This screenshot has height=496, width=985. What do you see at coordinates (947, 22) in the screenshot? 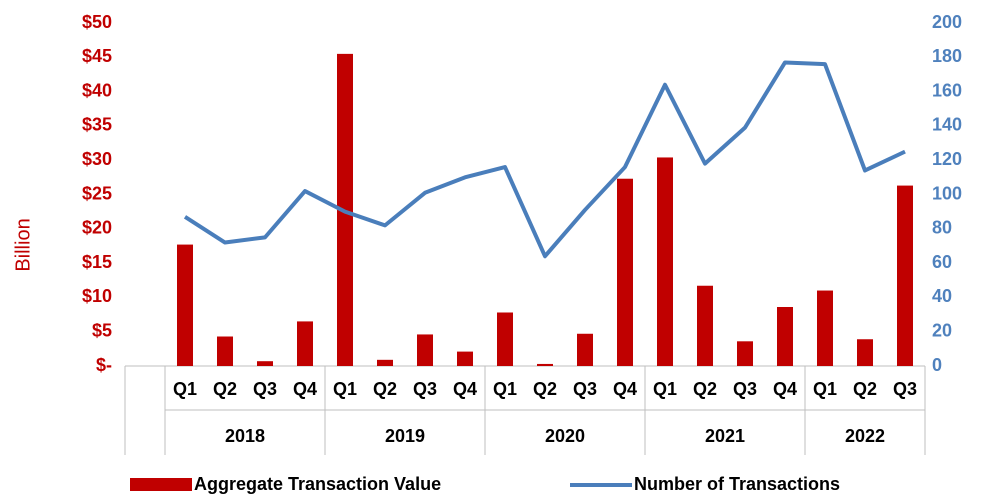
I see `y2-tick-label: 200` at bounding box center [947, 22].